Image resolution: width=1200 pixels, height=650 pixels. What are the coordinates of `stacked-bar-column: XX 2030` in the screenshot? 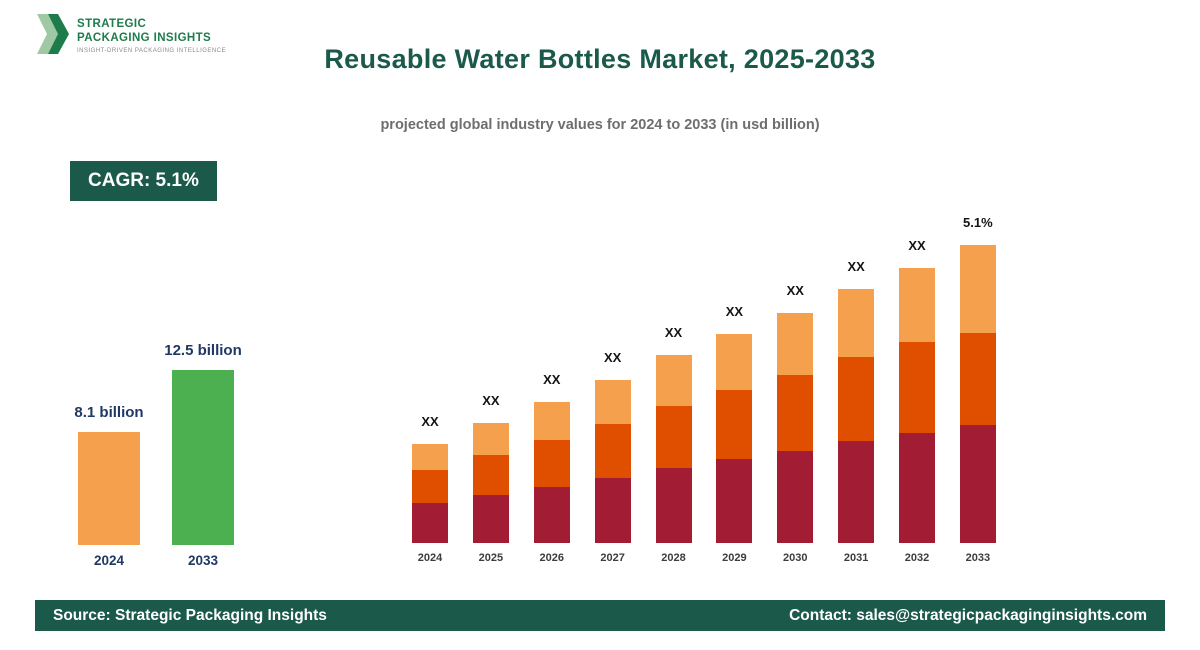 It's located at (795, 423).